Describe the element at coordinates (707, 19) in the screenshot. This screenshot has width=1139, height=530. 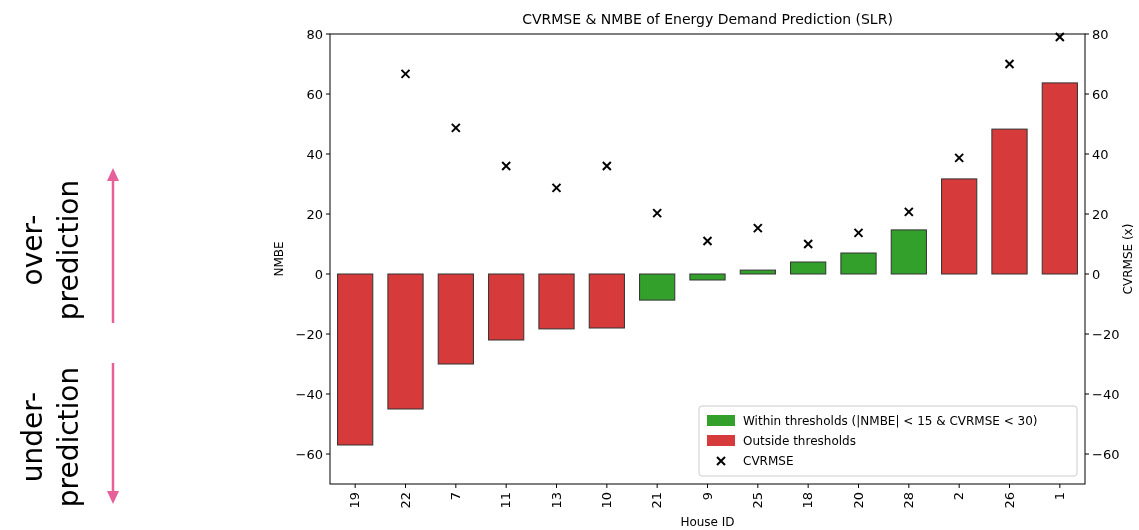
I see `chart-title: CVRMSE & NMBE of Energy Demand Prediction (SLR)` at that location.